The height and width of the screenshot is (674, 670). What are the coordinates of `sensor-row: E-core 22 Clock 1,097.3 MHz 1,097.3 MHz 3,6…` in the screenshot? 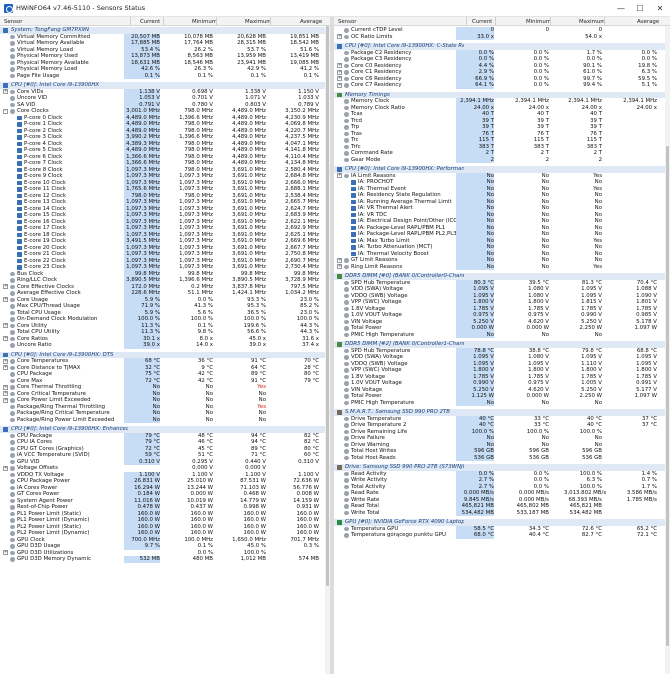 It's located at (165, 260).